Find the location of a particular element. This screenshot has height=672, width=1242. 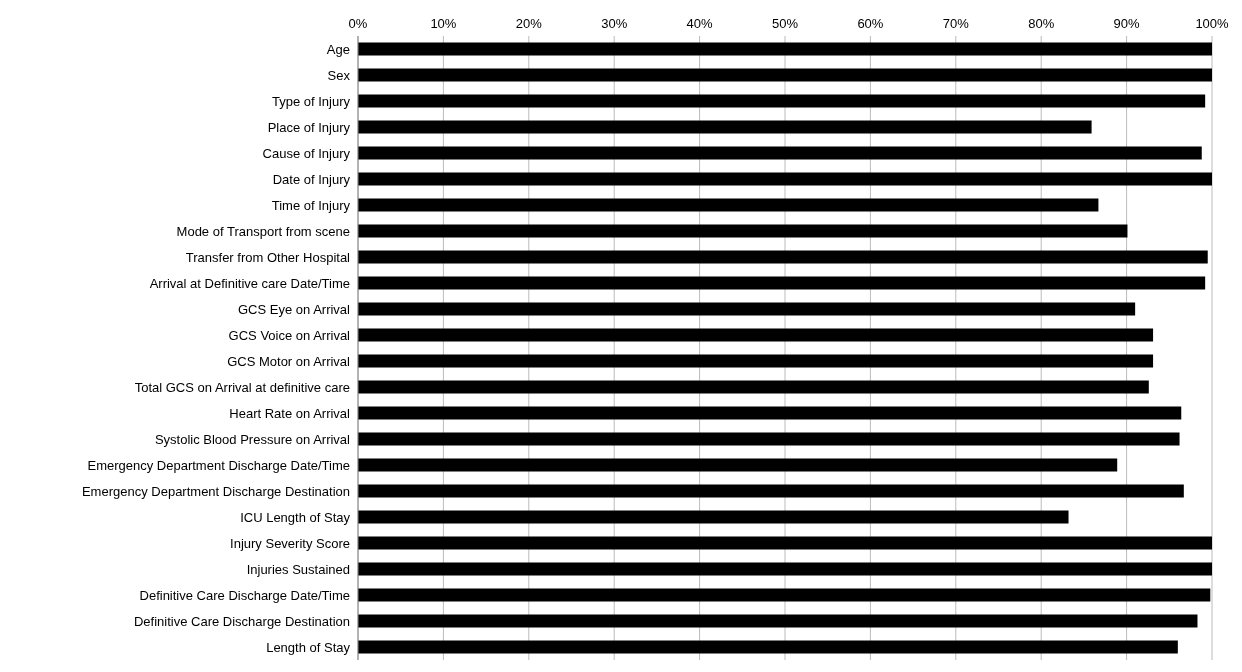

y-tick-label: Arrival at Definitive care Date/Time is located at coordinates (249, 283).